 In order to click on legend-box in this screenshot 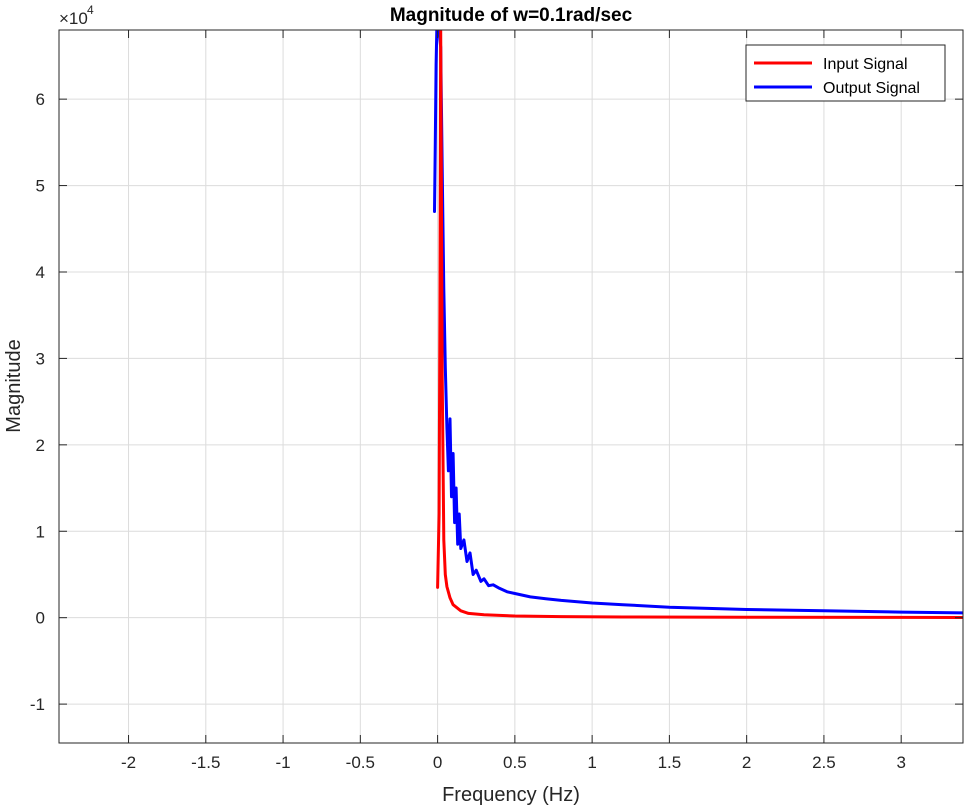, I will do `click(845, 73)`.